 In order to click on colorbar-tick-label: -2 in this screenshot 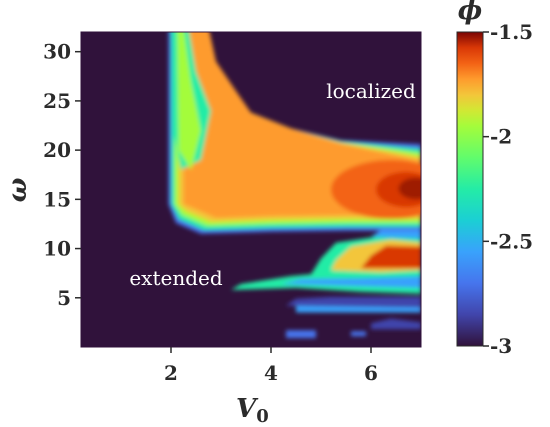, I will do `click(501, 137)`.